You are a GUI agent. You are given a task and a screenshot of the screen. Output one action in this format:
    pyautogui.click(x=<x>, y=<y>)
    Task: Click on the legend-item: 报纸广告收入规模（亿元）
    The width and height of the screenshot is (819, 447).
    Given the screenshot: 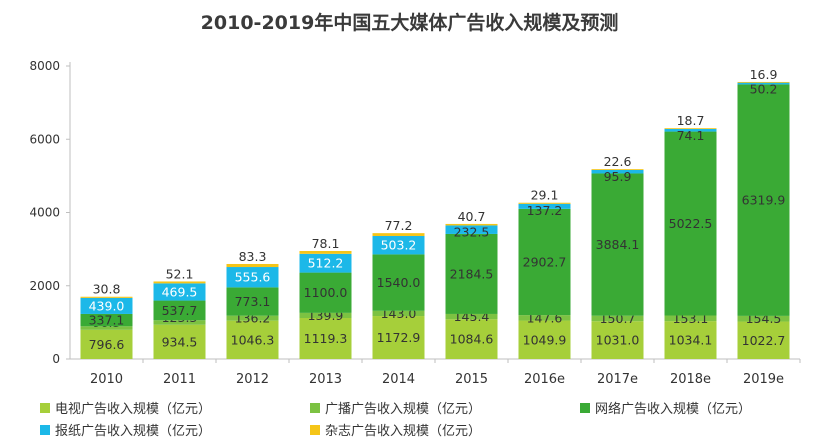 What is the action you would take?
    pyautogui.click(x=125, y=429)
    